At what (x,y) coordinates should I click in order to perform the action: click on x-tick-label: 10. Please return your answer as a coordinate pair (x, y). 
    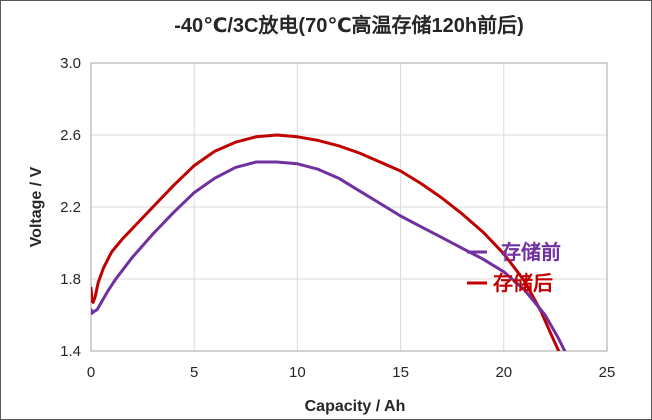
    Looking at the image, I should click on (297, 372).